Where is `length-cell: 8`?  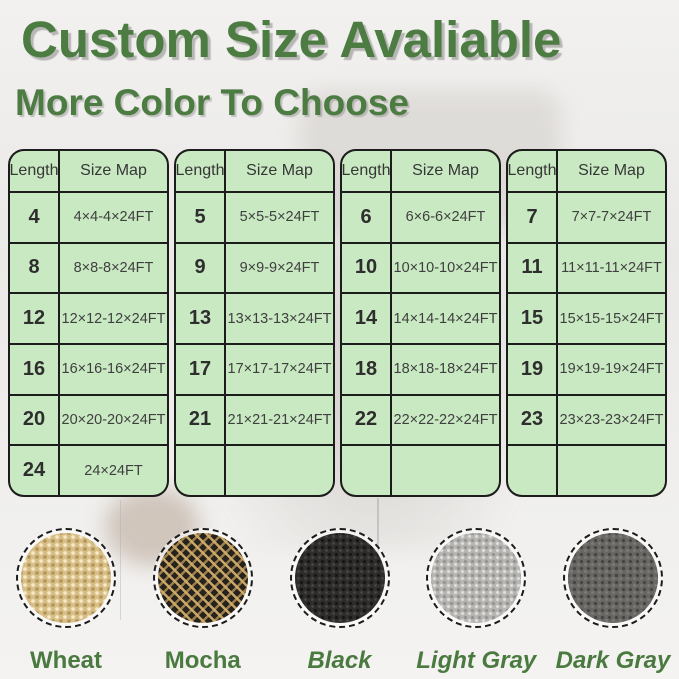
length-cell: 8 is located at coordinates (34, 268).